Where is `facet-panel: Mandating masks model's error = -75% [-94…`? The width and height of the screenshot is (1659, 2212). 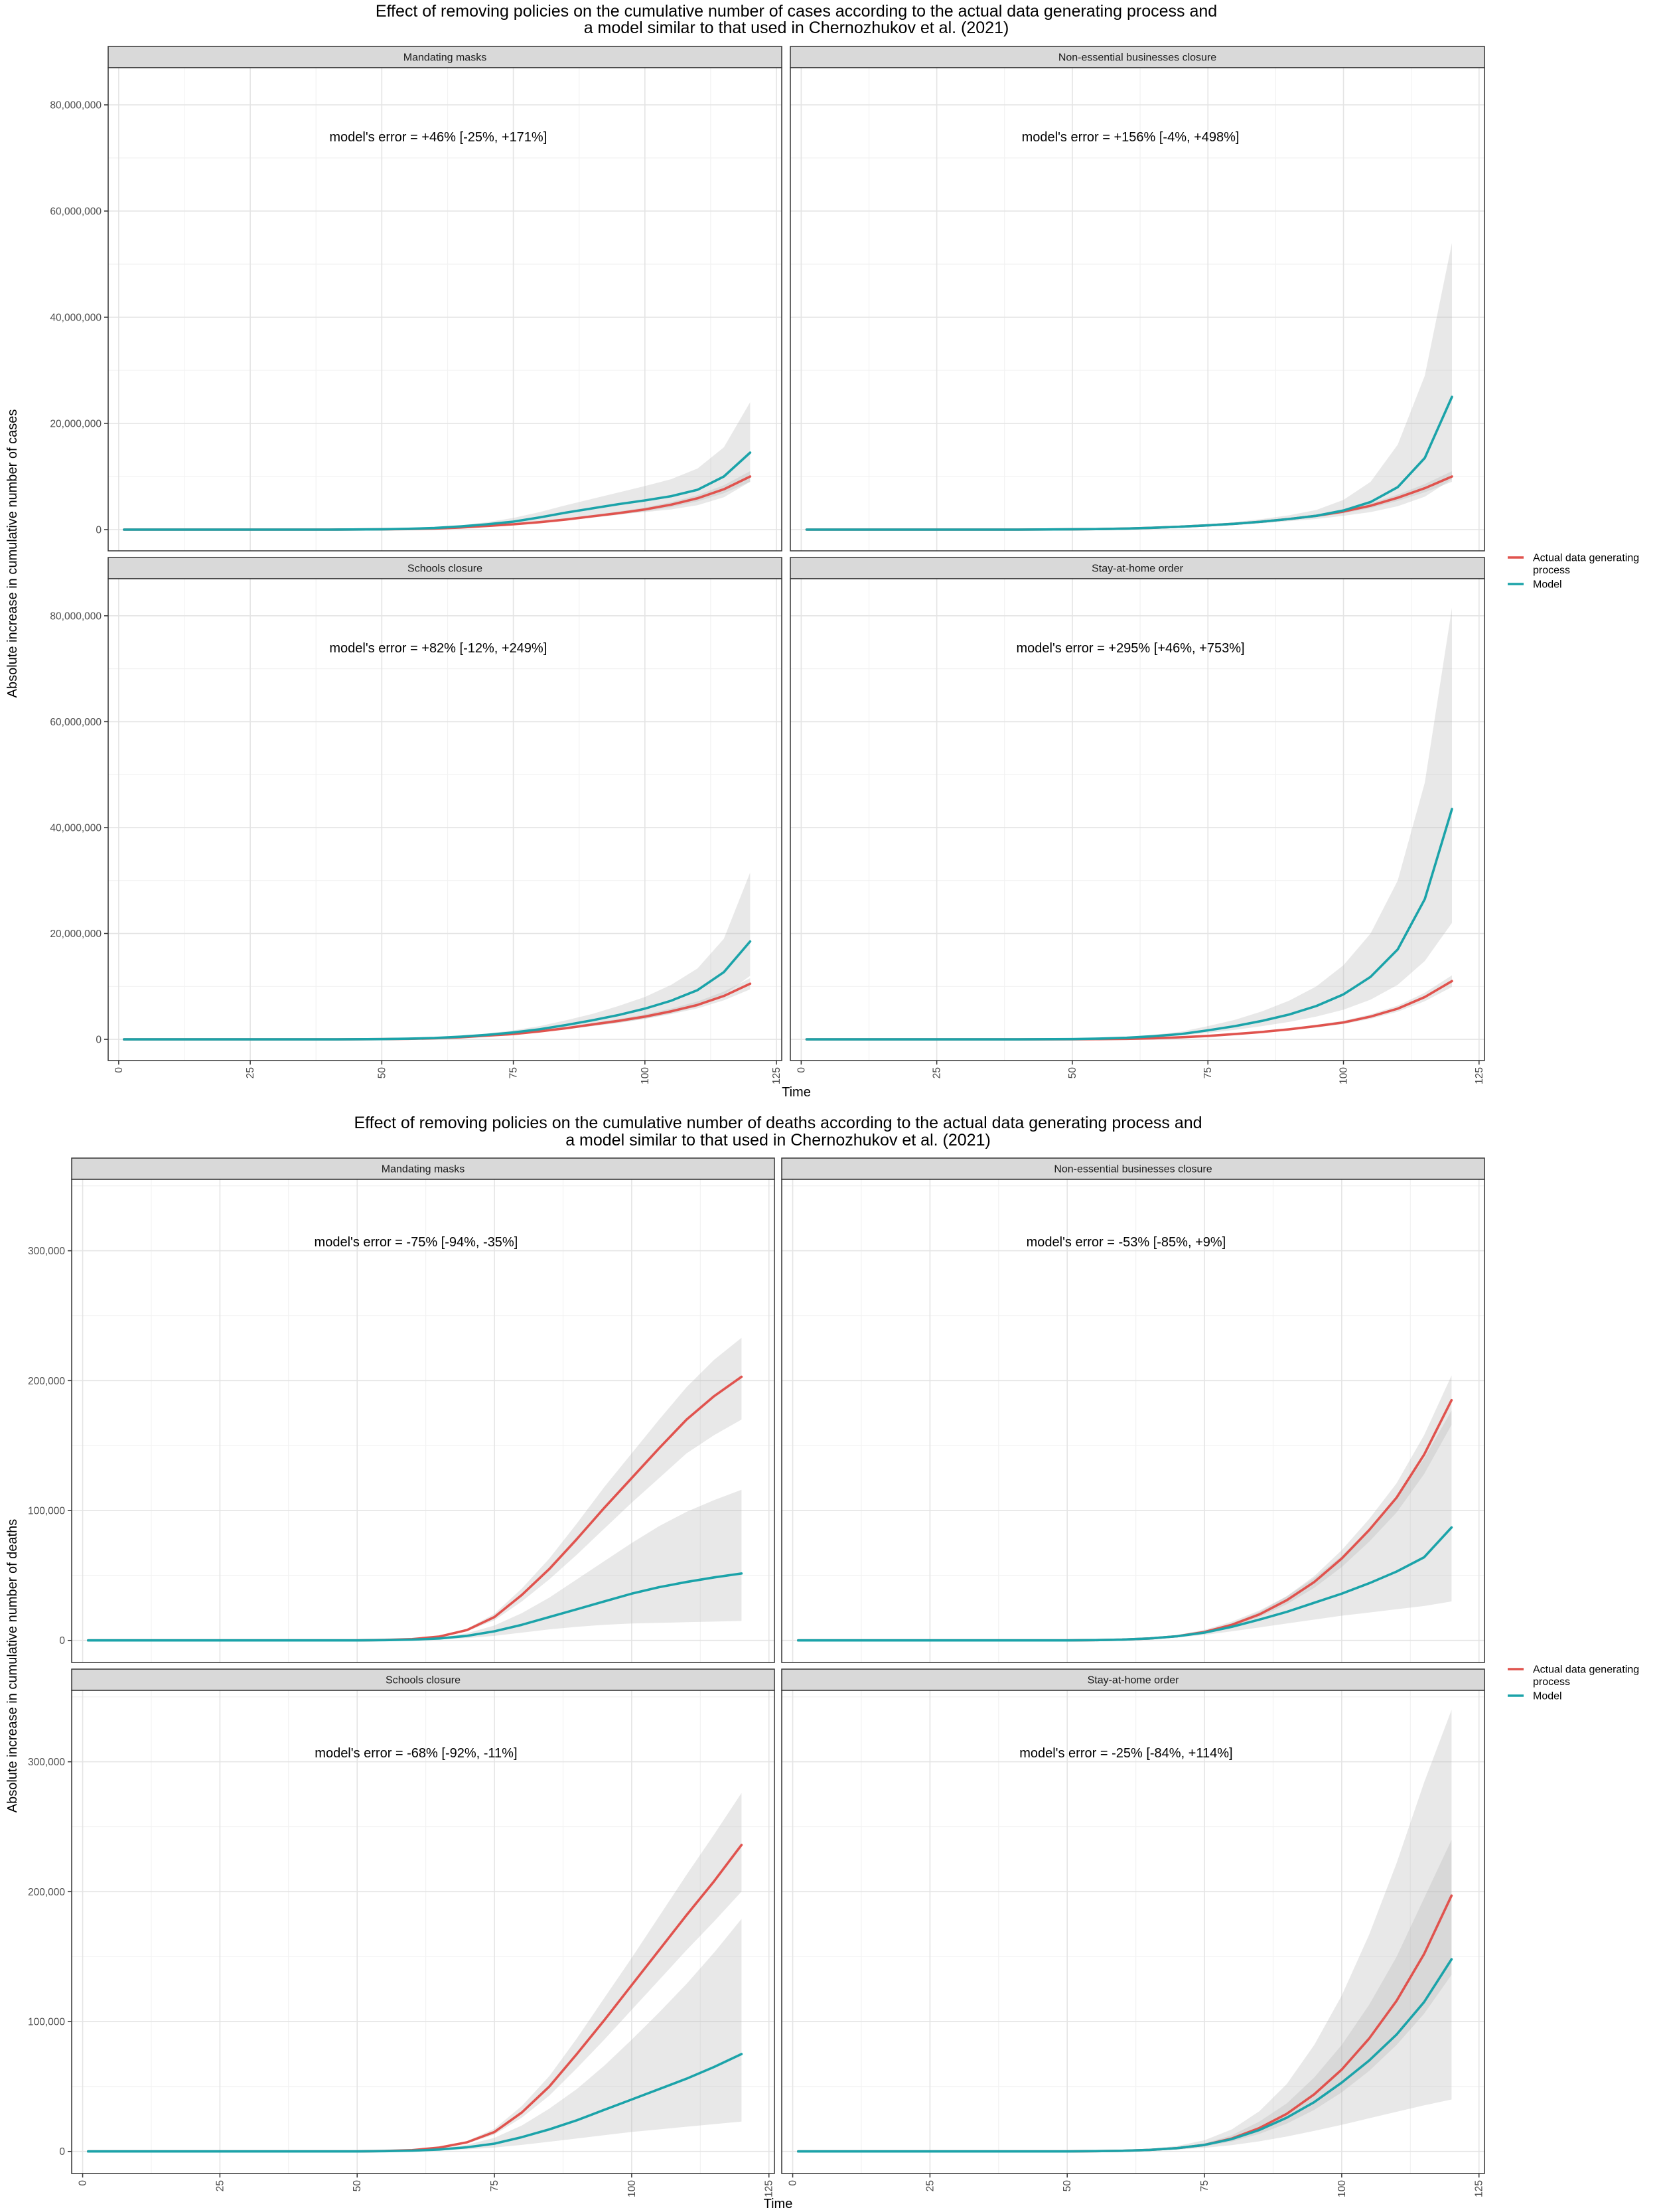
facet-panel: Mandating masks model's error = -75% [-94… is located at coordinates (401, 1410).